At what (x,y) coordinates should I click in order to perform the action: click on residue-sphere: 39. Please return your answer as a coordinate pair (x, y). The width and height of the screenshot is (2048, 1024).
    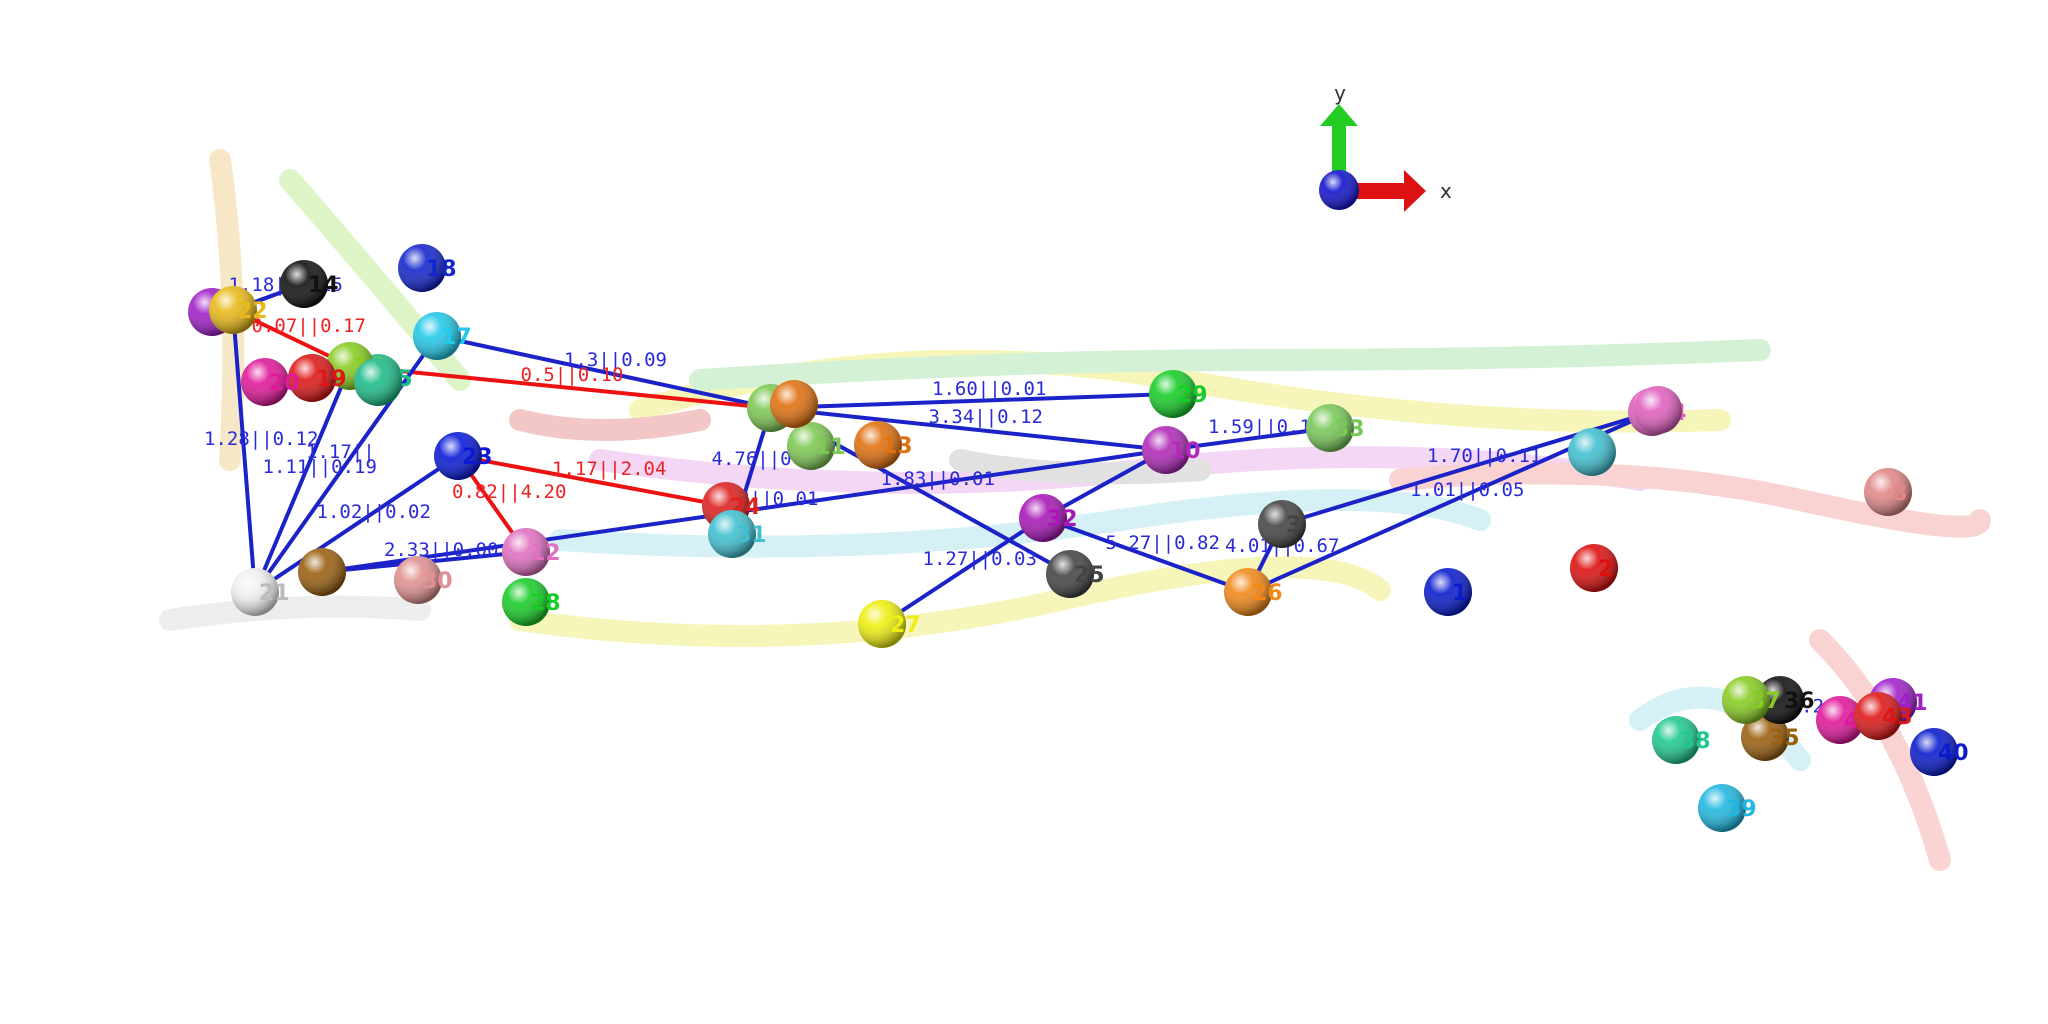
    Looking at the image, I should click on (1727, 808).